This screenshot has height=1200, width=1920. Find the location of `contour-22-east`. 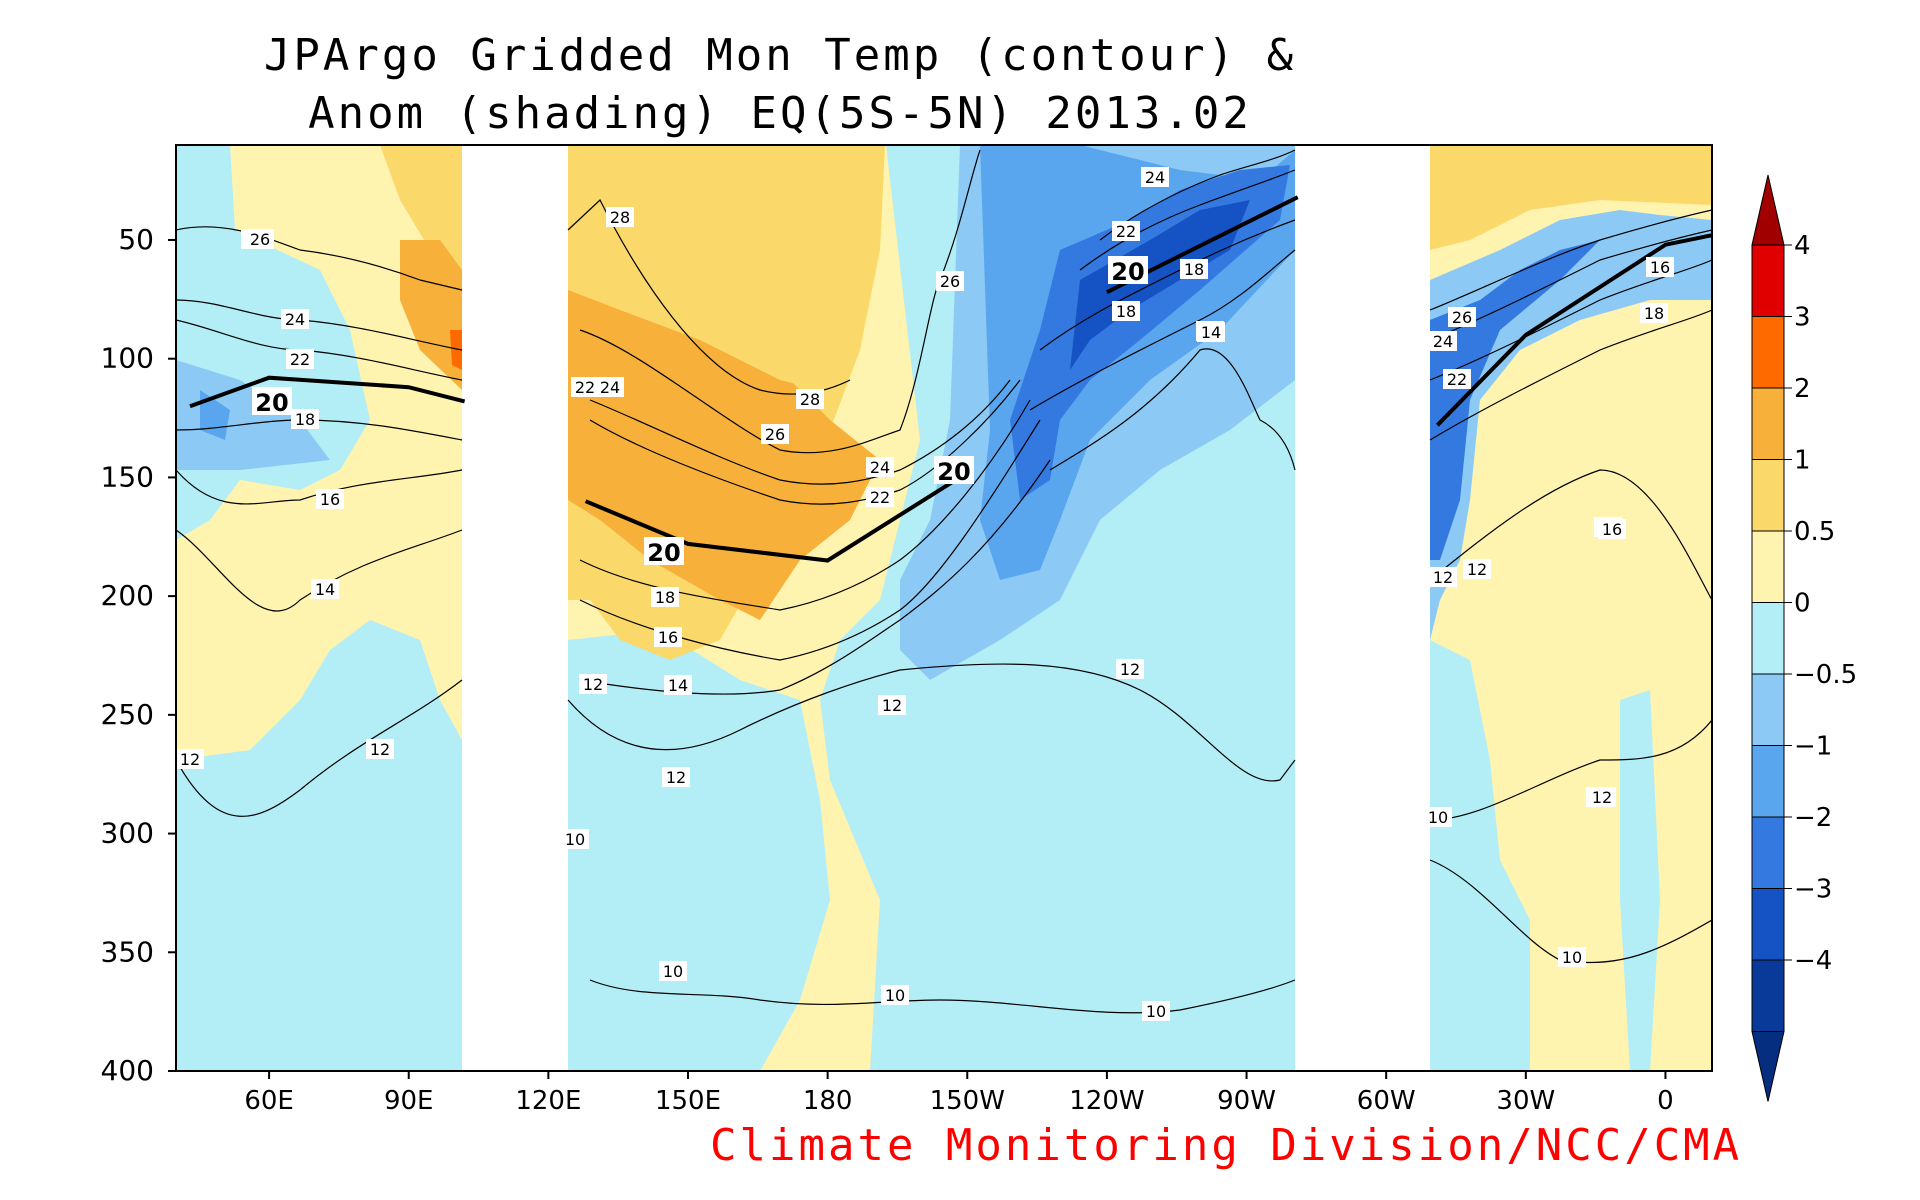

contour-22-east is located at coordinates (1187, 220).